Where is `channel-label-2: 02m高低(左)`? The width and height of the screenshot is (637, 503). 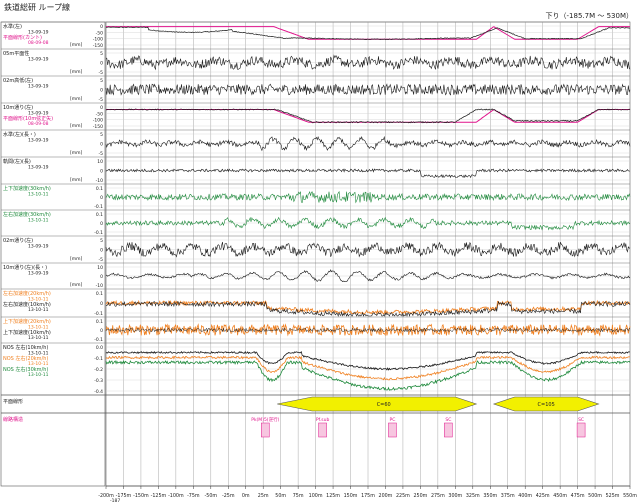 channel-label-2: 02m高低(左) is located at coordinates (18, 80).